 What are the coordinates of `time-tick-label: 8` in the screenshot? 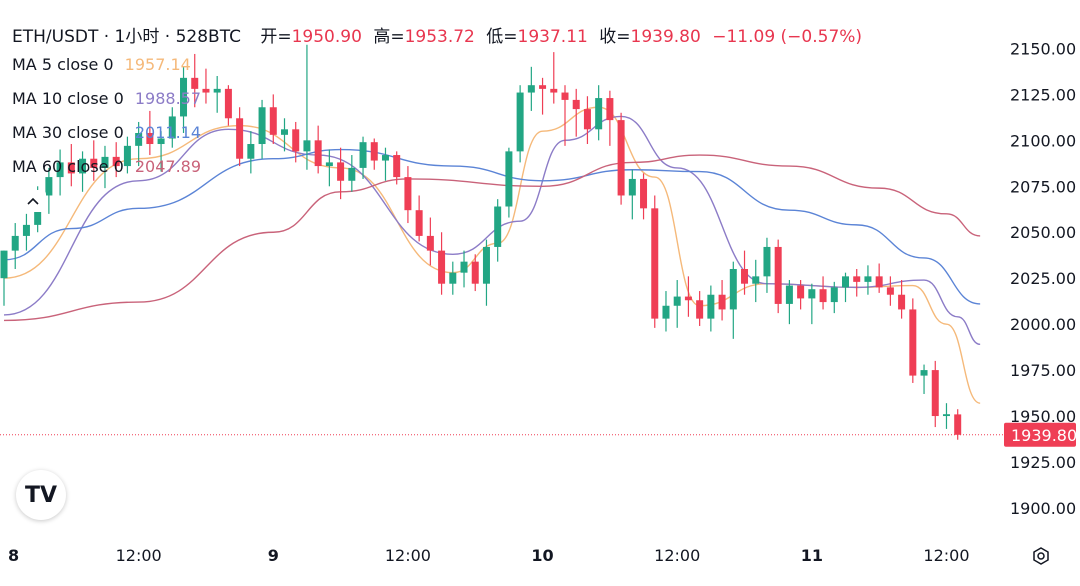 It's located at (13, 555).